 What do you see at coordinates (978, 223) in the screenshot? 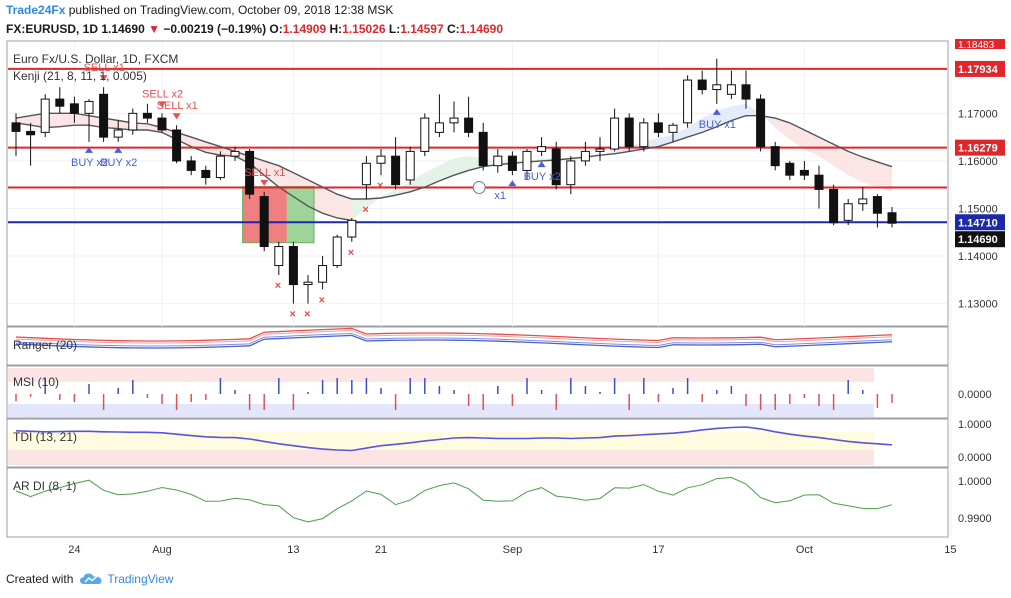
I see `level-label: 1.14710` at bounding box center [978, 223].